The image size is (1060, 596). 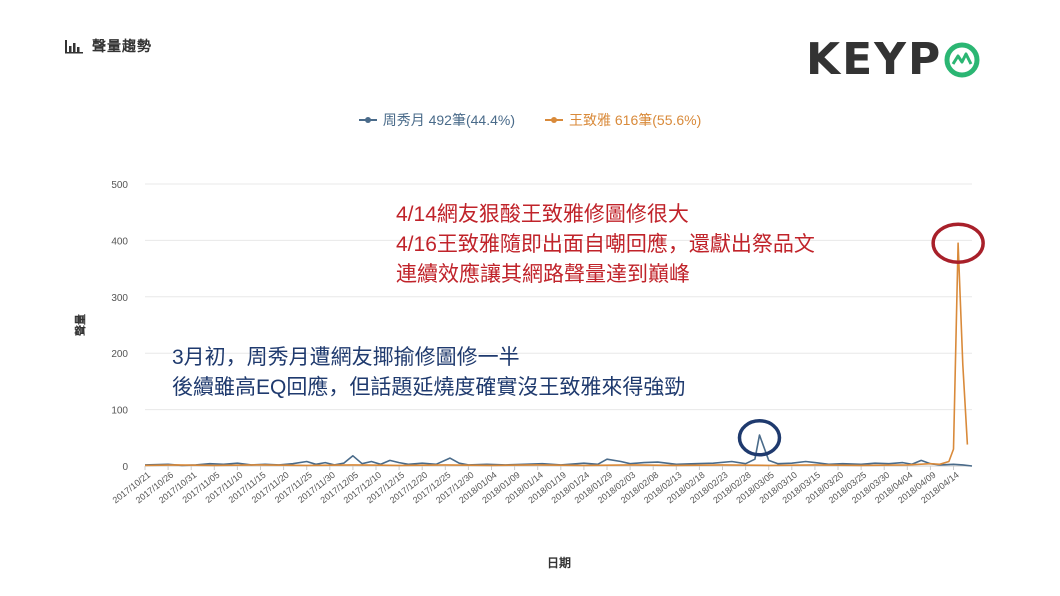 What do you see at coordinates (125, 467) in the screenshot?
I see `y-tick-label: 0` at bounding box center [125, 467].